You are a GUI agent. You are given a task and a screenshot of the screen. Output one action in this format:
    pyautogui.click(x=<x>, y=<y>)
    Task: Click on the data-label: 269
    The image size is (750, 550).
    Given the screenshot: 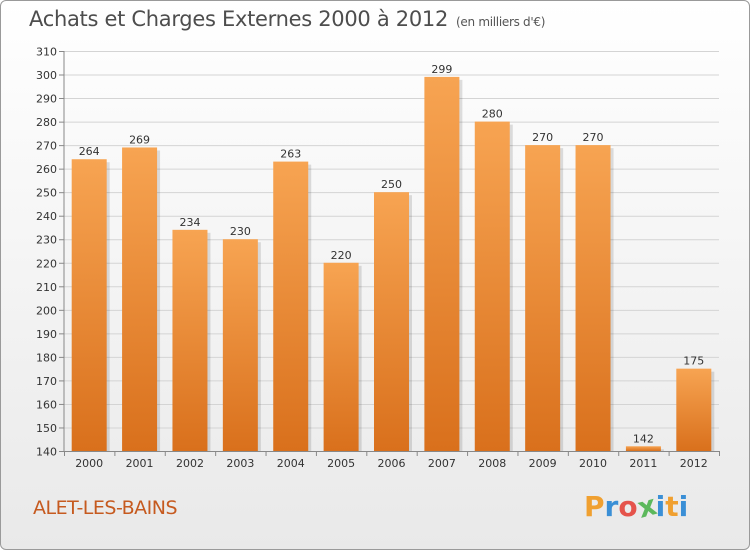 What is the action you would take?
    pyautogui.click(x=139, y=139)
    